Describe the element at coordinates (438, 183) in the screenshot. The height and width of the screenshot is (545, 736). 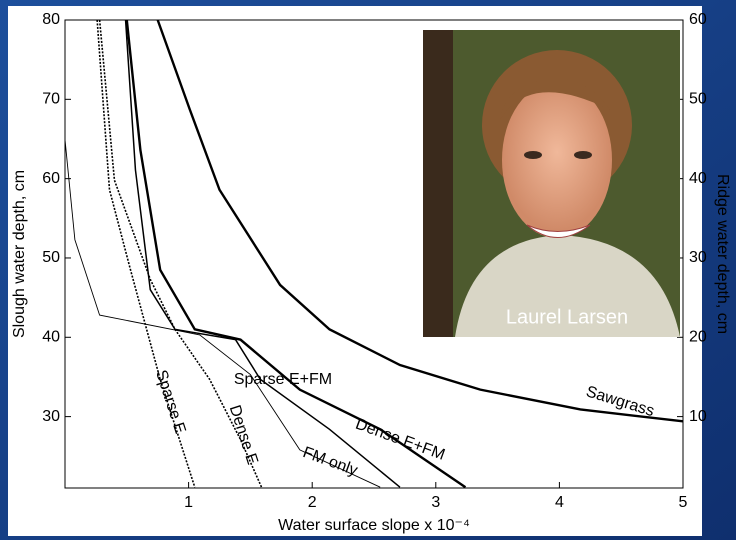
I see `photo-tree` at that location.